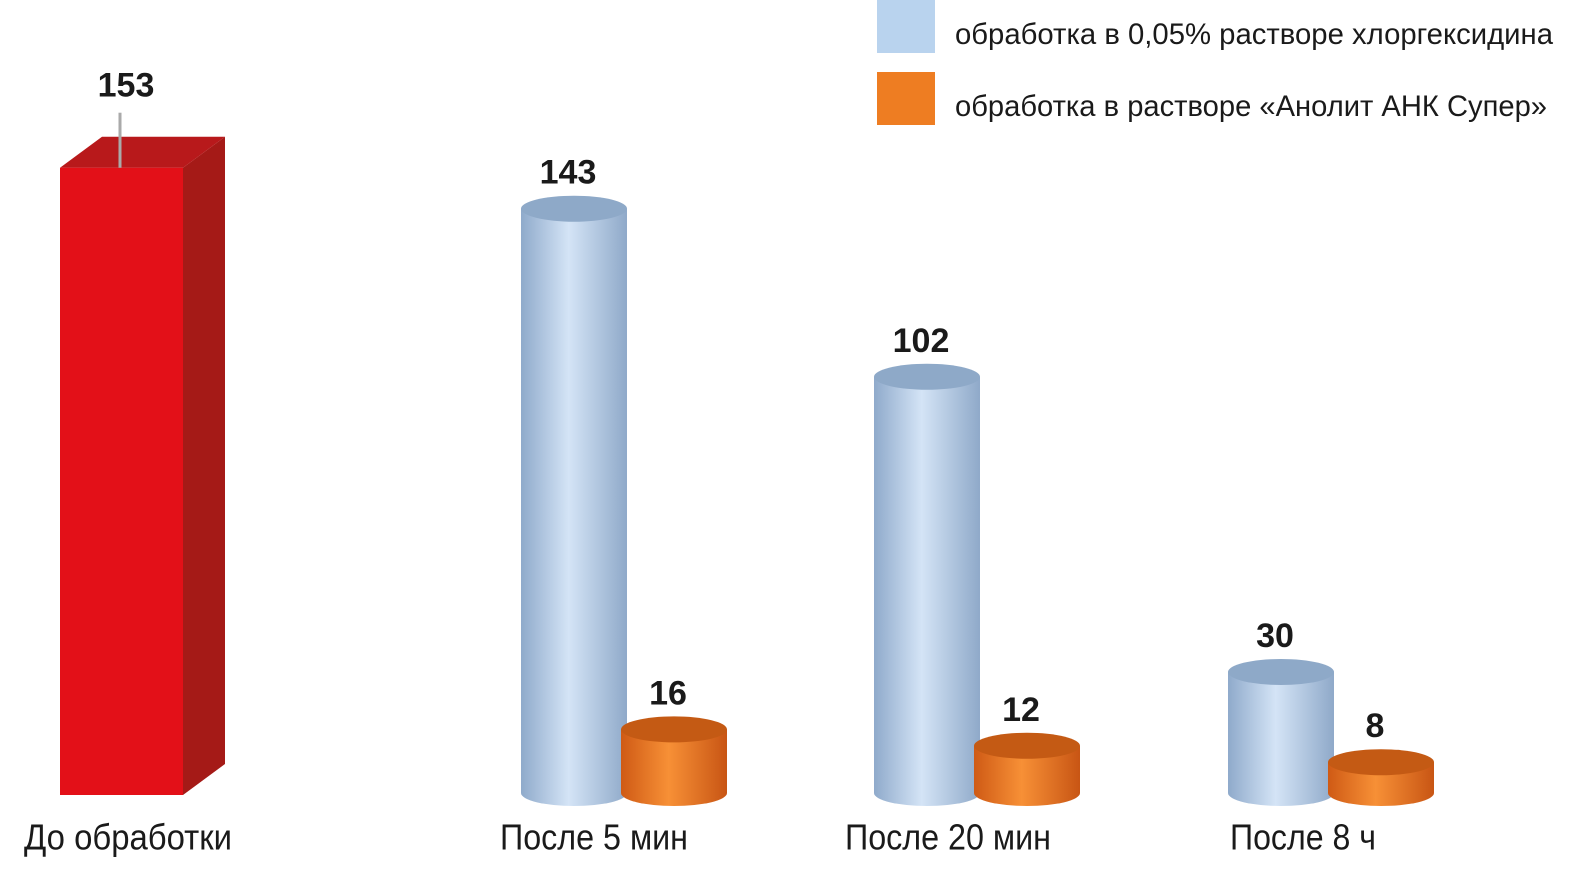 The height and width of the screenshot is (870, 1581). Describe the element at coordinates (948, 837) in the screenshot. I see `x-tick-label: После 20 мин` at that location.